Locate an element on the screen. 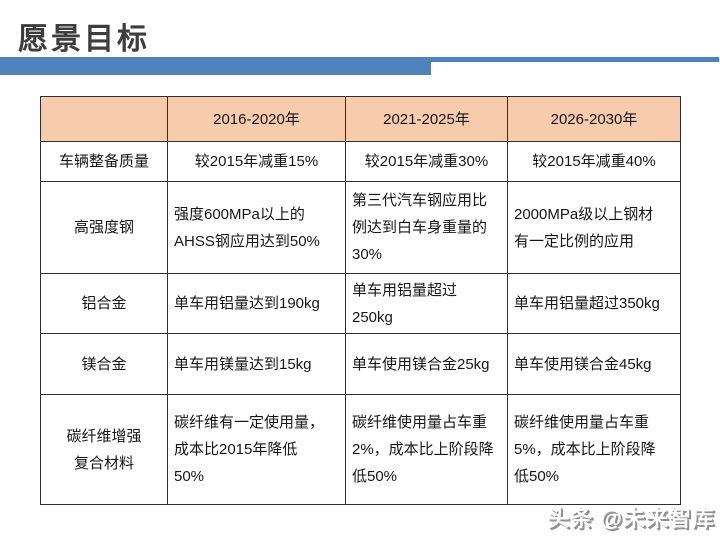  goal-cell: 单车用铝量超过350kg is located at coordinates (594, 303).